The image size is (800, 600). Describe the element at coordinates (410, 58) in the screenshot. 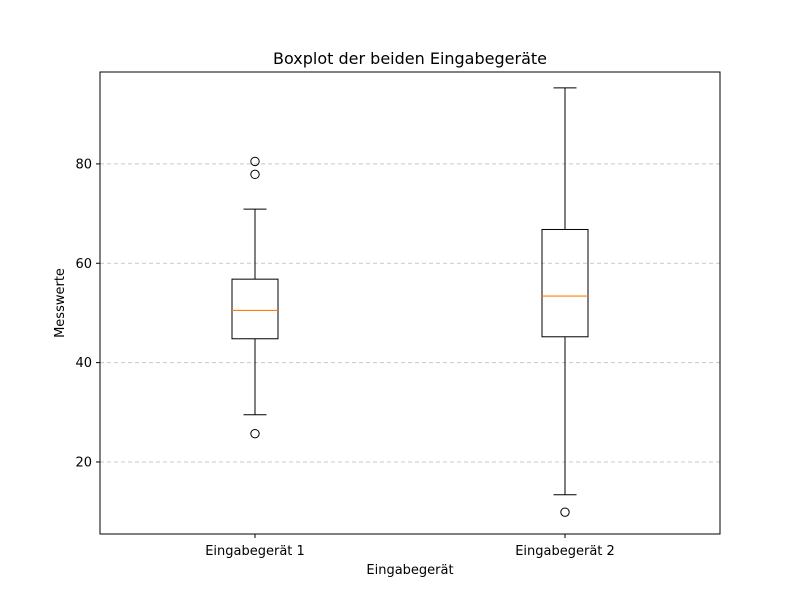

I see `chart-title: Boxplot der beiden Eingabegeräte` at that location.